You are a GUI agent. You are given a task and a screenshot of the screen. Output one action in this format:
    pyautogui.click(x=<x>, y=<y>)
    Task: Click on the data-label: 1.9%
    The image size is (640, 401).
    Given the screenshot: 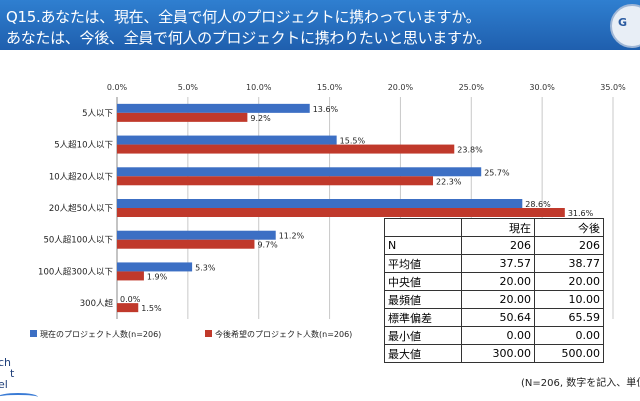 What is the action you would take?
    pyautogui.click(x=157, y=276)
    